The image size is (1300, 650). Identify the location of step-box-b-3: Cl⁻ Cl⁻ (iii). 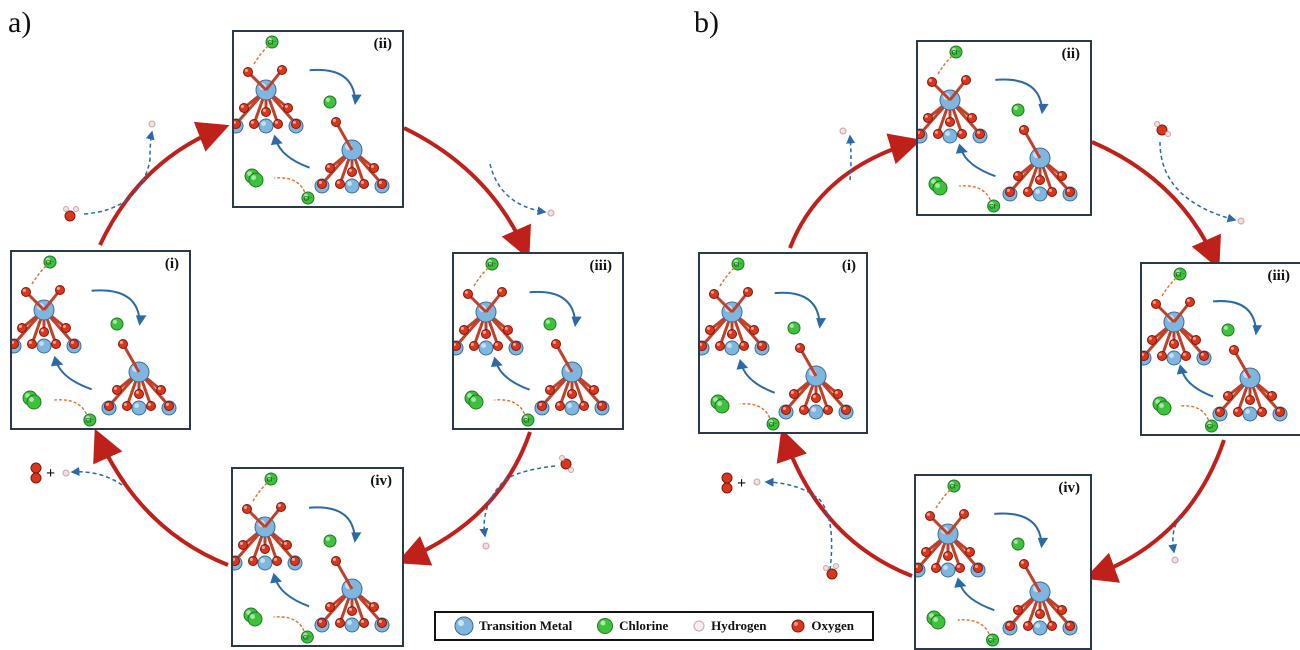
(1220, 349).